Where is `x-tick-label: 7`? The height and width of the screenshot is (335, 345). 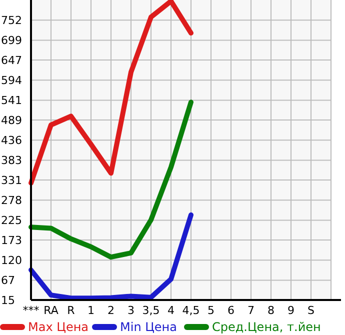
x-tick-label: 7 is located at coordinates (251, 310).